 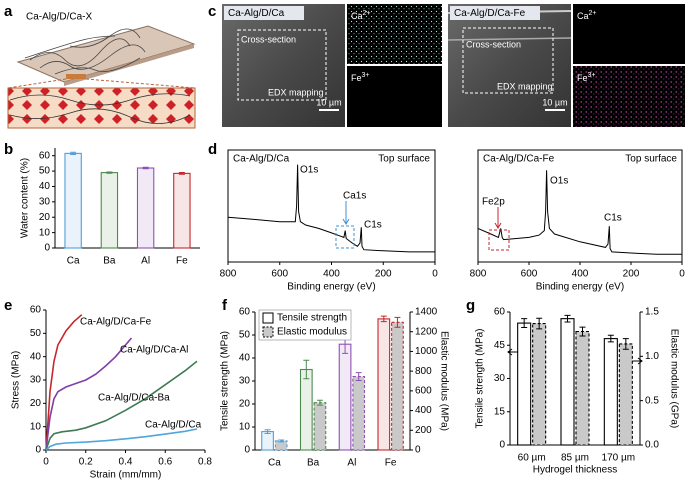 What do you see at coordinates (575, 458) in the screenshot?
I see `x-tick-label: 85 µm` at bounding box center [575, 458].